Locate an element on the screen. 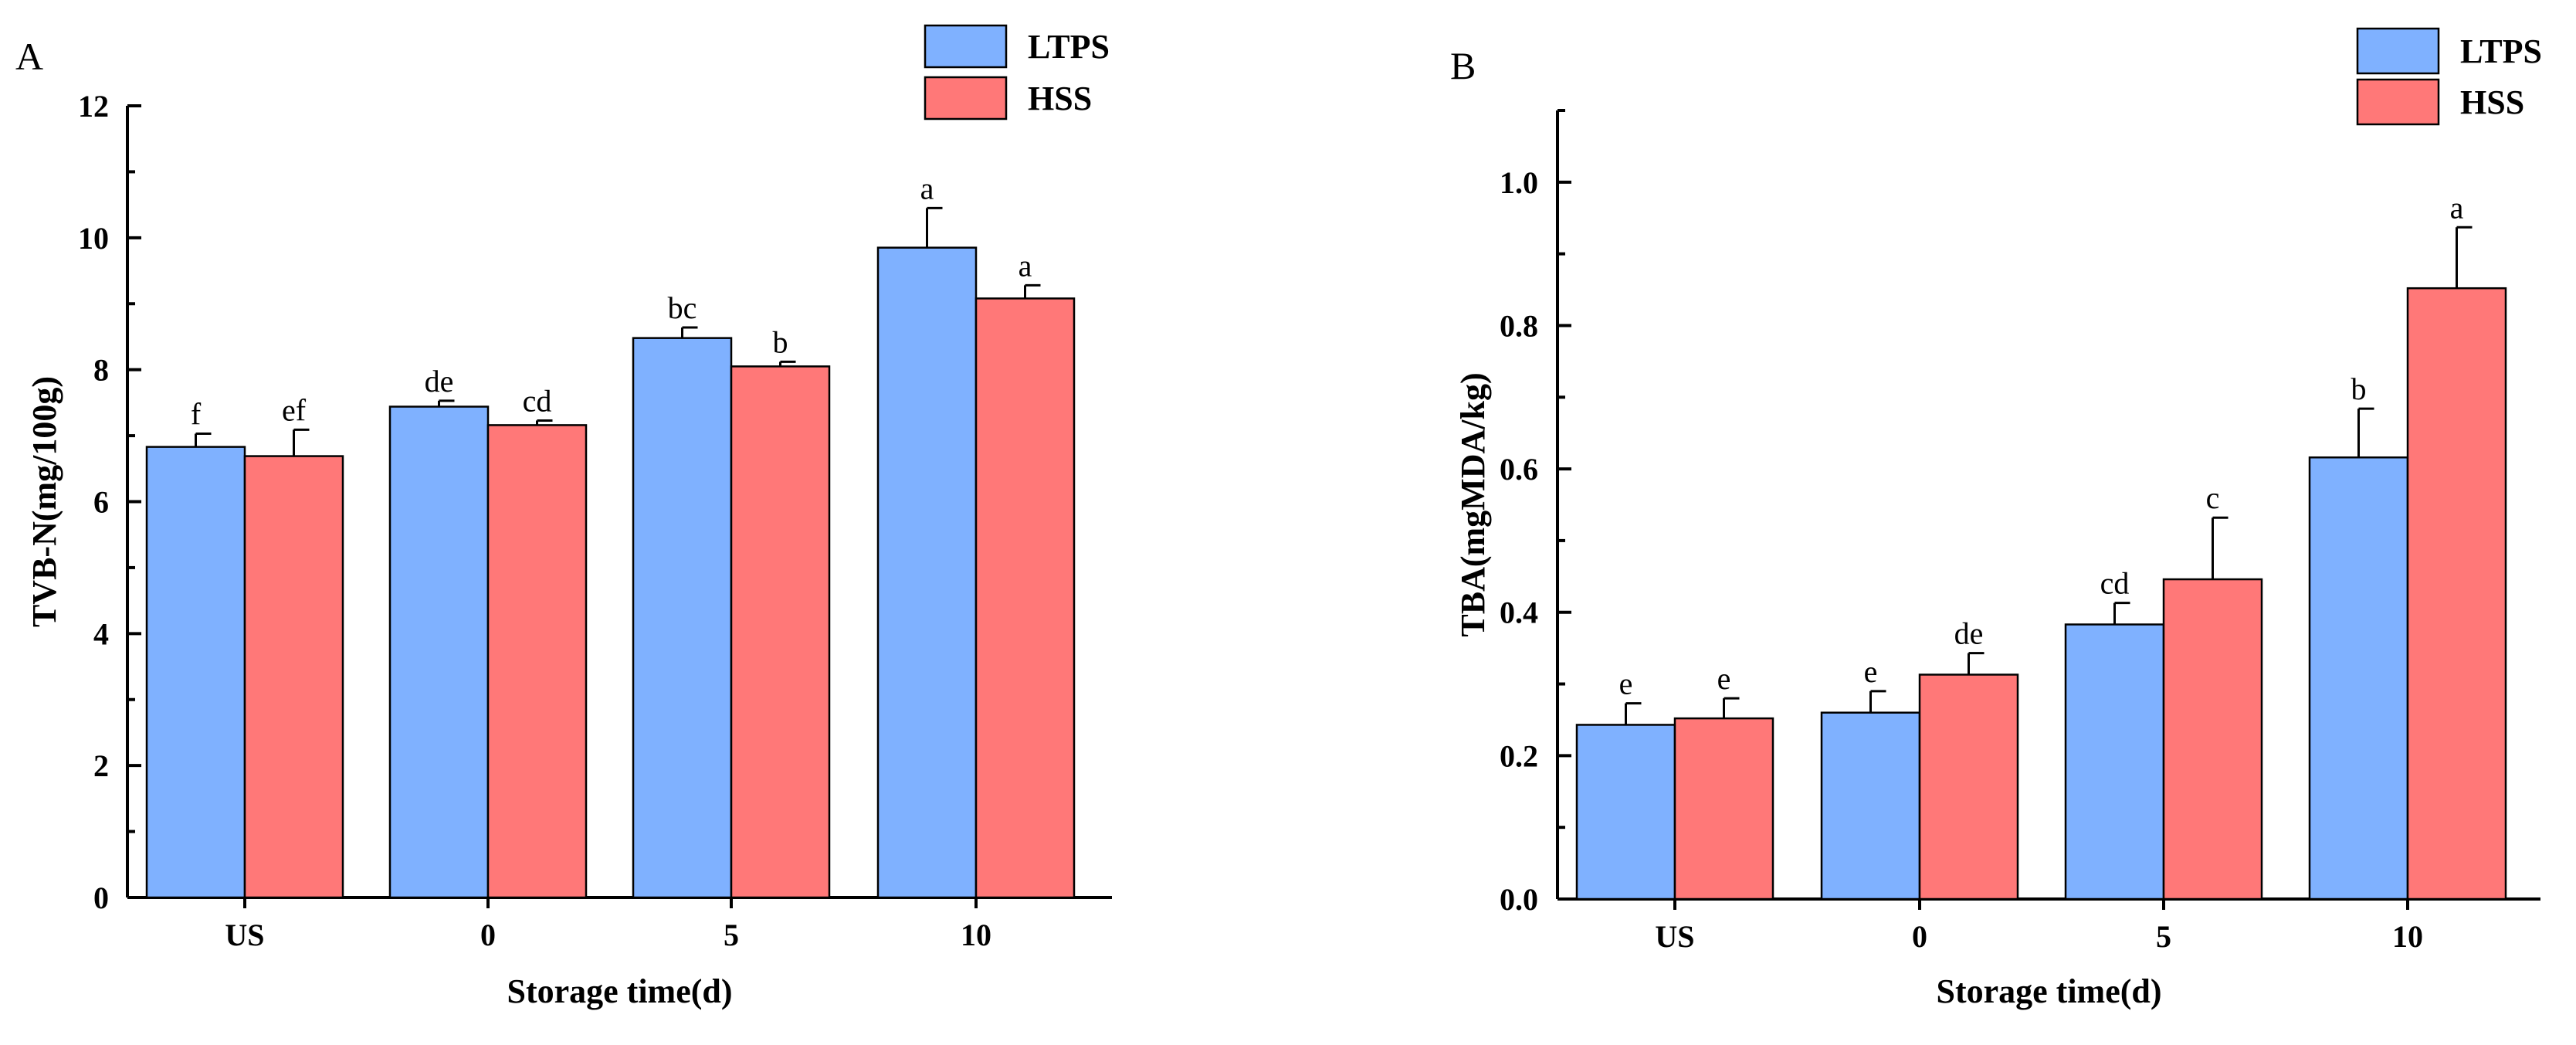 Image resolution: width=2576 pixels, height=1045 pixels. y-tick-label: 12 is located at coordinates (93, 107).